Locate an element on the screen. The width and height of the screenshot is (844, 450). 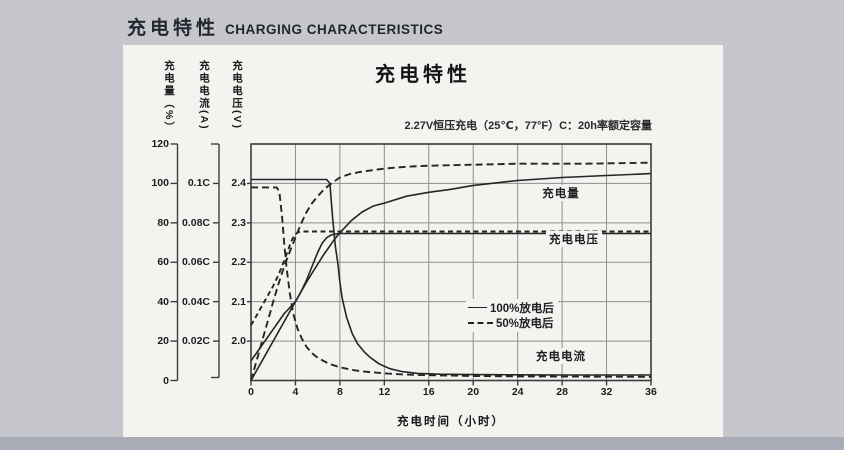
x-tick-label: 8 is located at coordinates (339, 392).